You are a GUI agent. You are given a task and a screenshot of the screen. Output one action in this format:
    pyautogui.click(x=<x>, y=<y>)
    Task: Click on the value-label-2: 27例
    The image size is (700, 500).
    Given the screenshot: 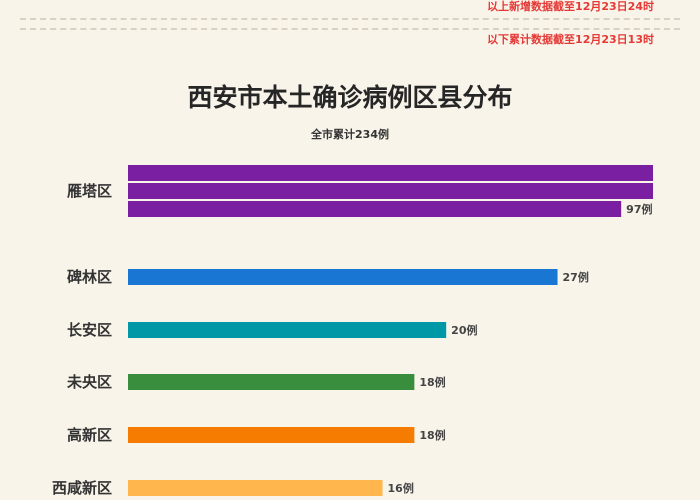 What is the action you would take?
    pyautogui.click(x=576, y=277)
    